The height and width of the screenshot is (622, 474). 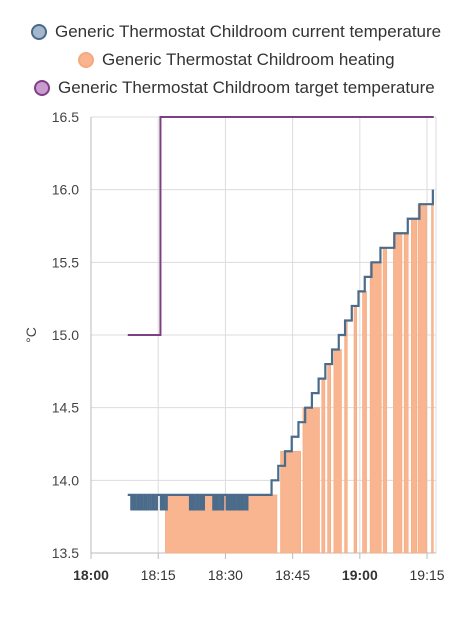 I want to click on y-tick-label: 15.5, so click(x=65, y=262).